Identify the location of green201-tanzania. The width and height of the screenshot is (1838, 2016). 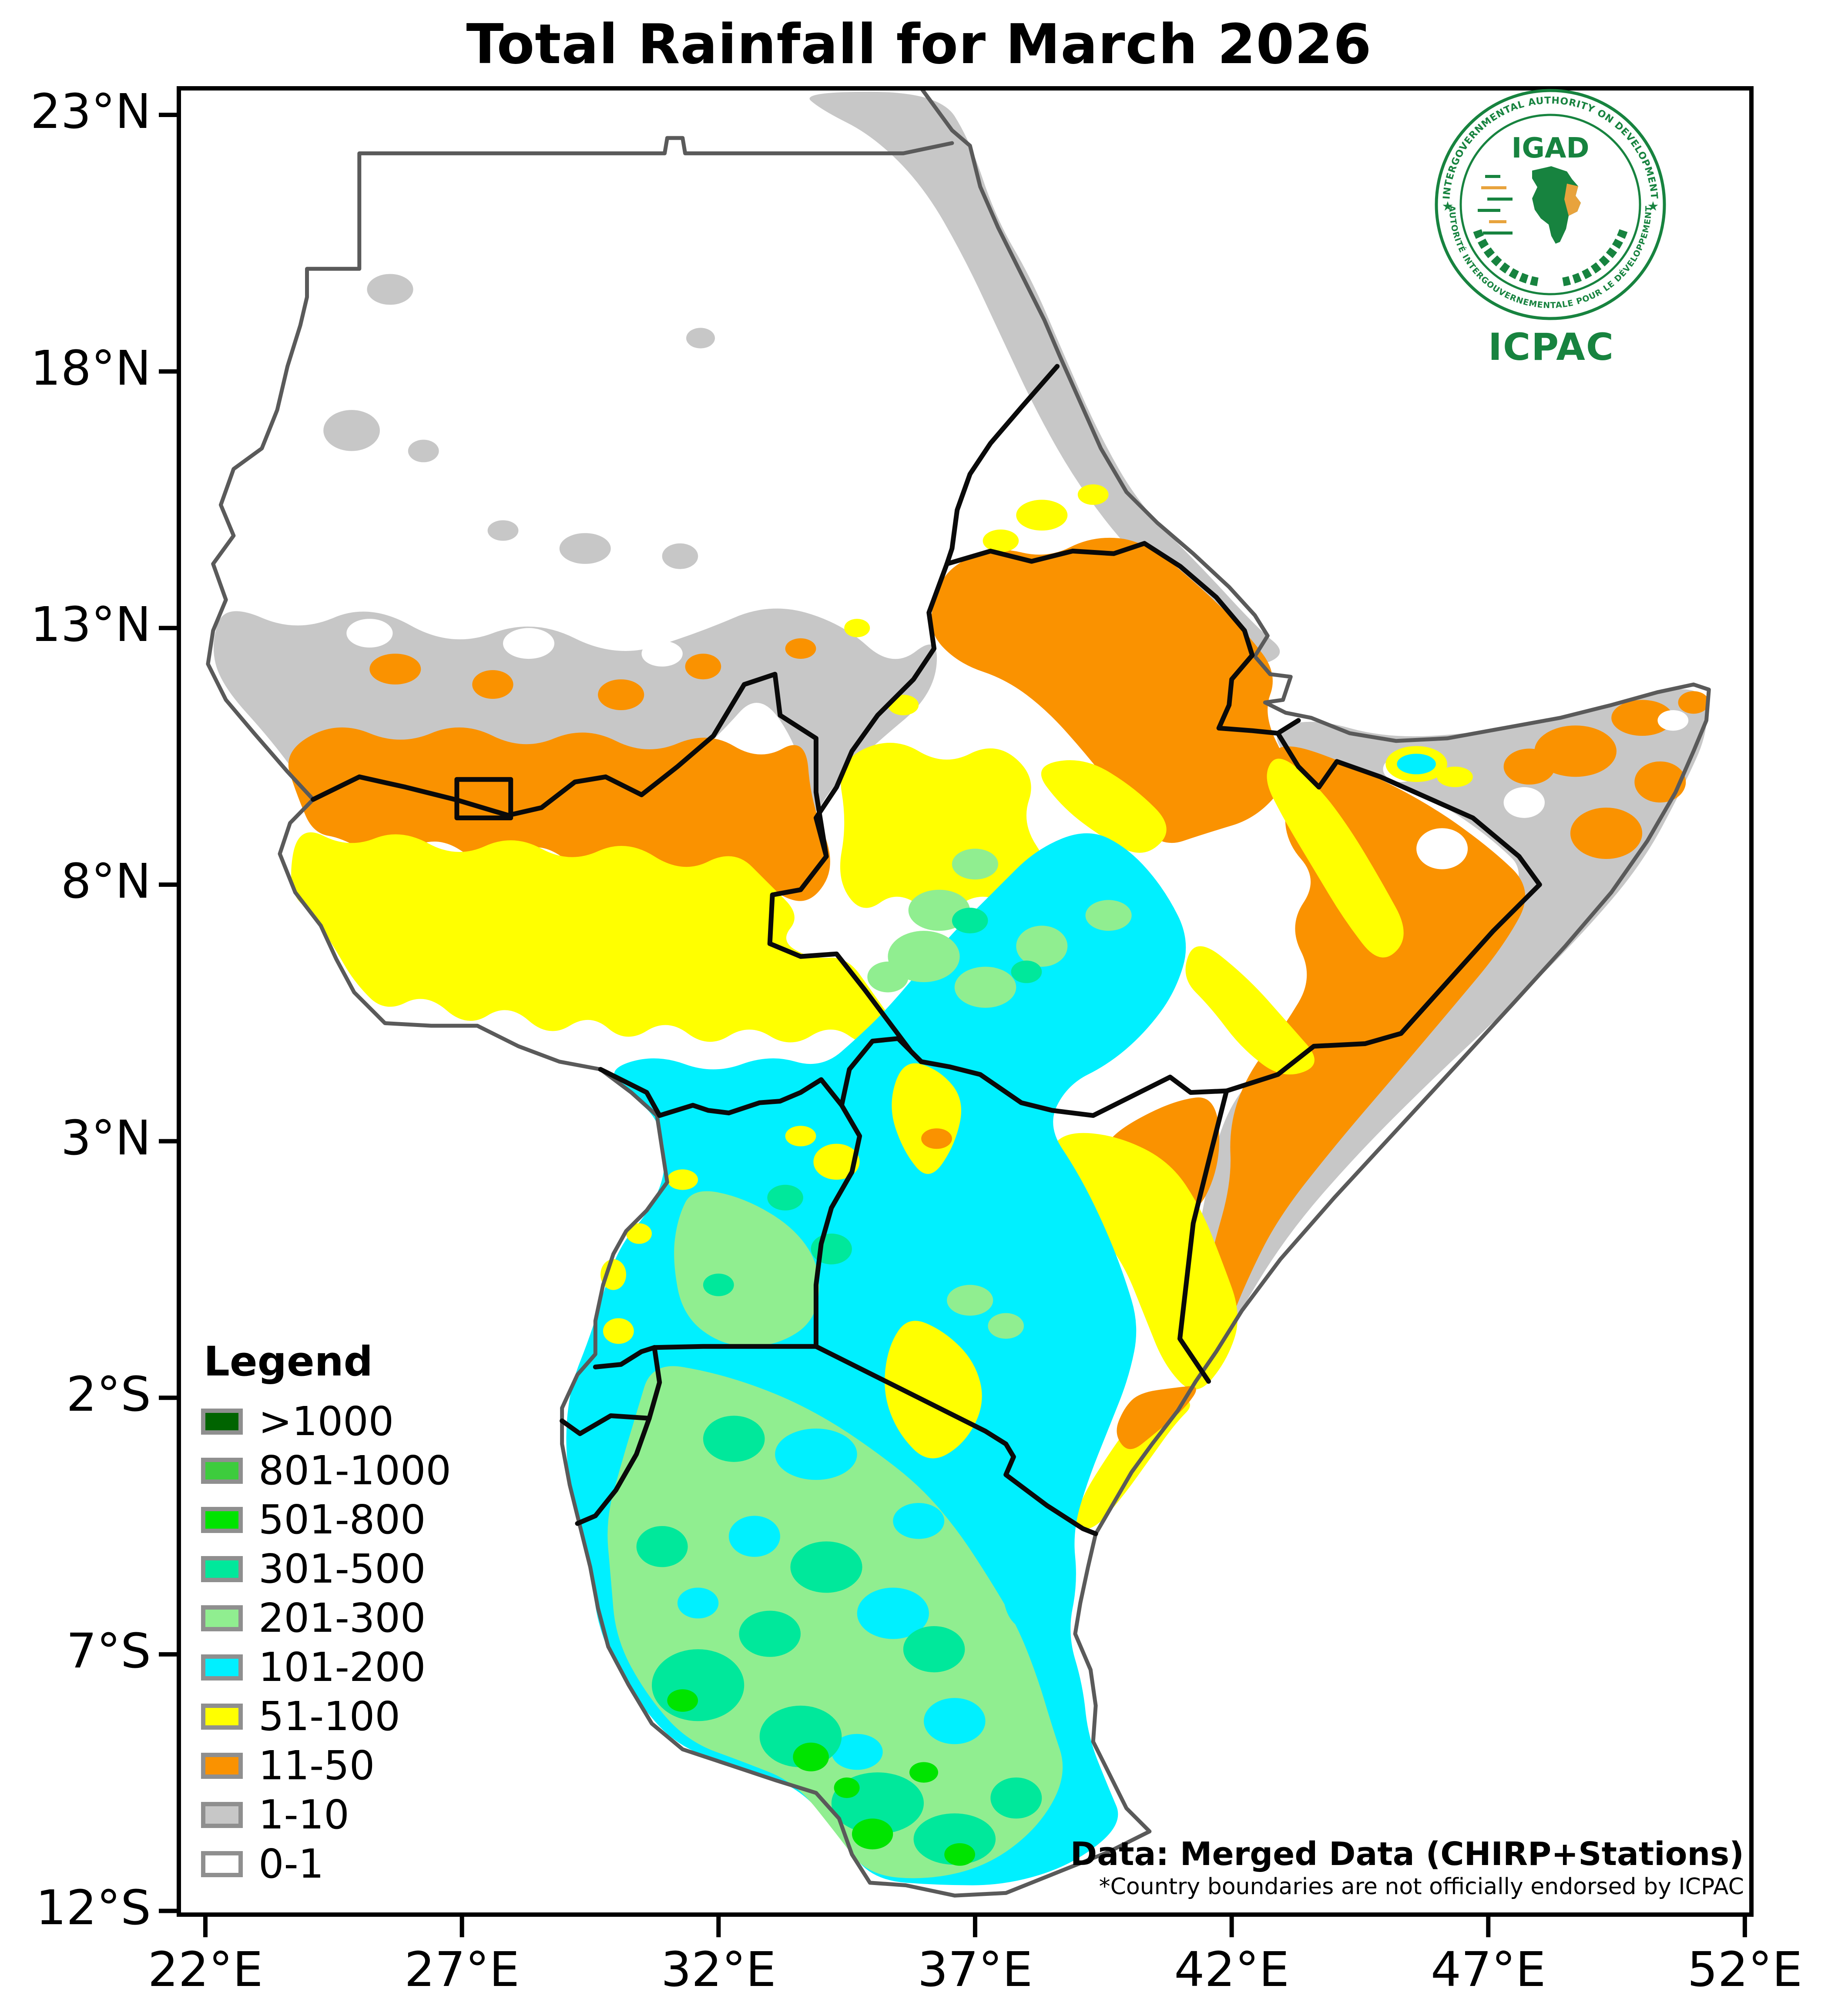
(835, 1622).